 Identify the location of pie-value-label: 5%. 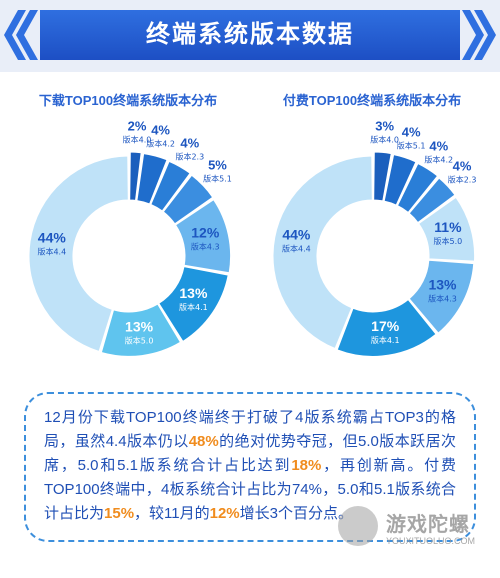
(217, 165).